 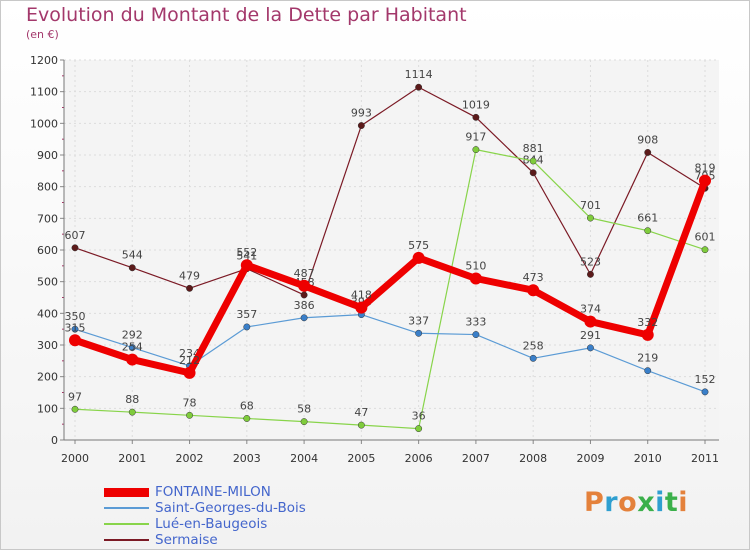 I want to click on y-tick-label: 1000, so click(x=44, y=123).